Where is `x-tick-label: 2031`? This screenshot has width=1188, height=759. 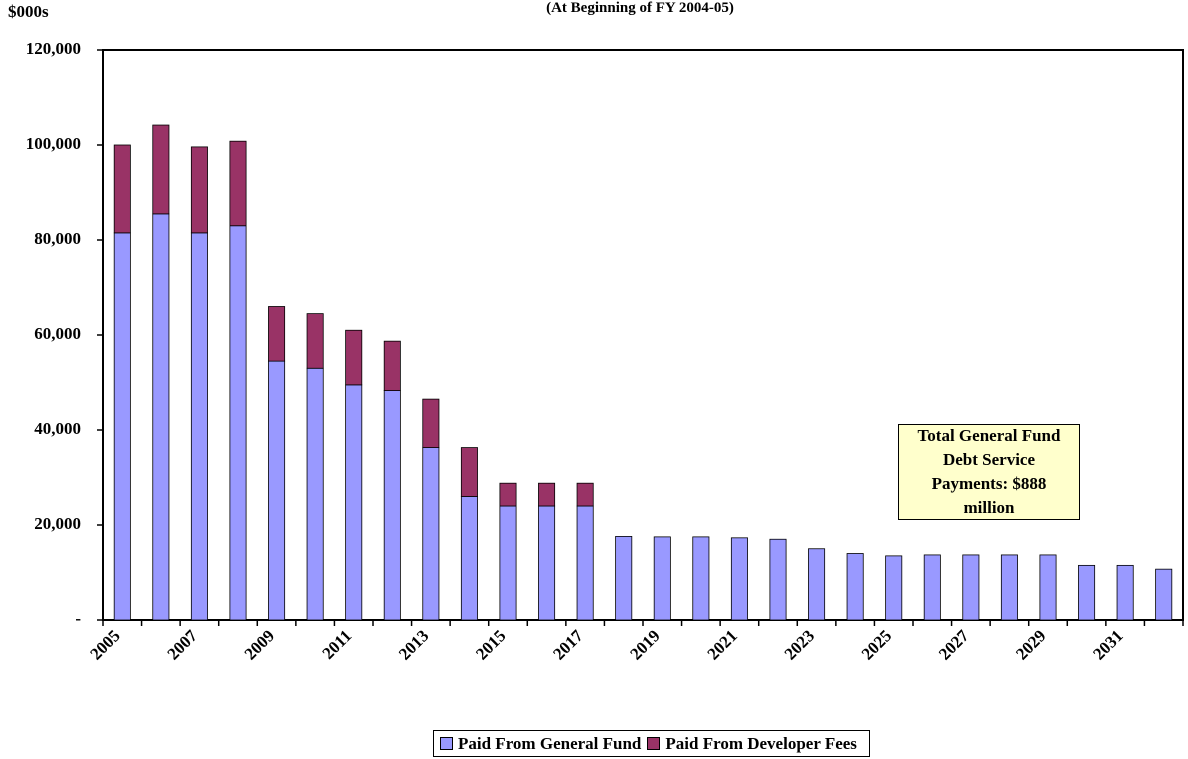
x-tick-label: 2031 is located at coordinates (1107, 644).